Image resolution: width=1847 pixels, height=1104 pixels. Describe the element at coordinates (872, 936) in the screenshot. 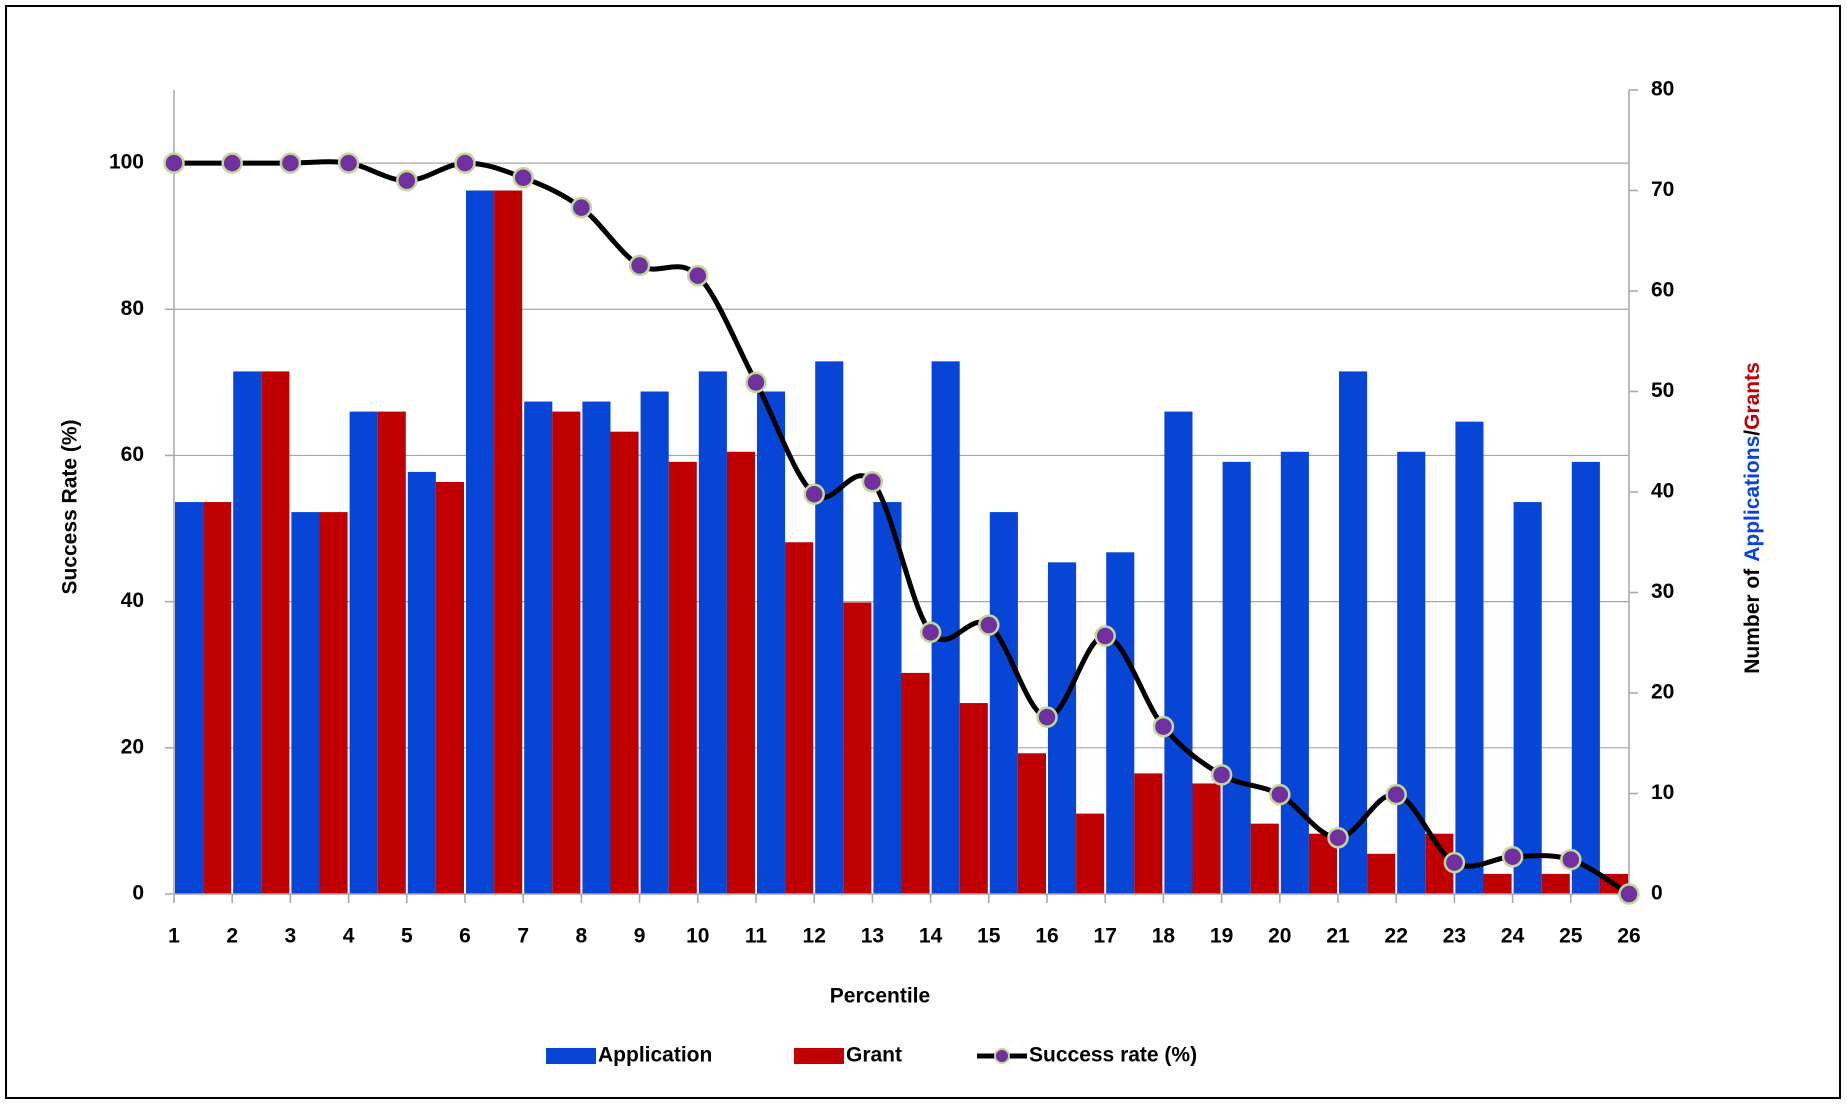

I see `x-tick-label: 13` at that location.